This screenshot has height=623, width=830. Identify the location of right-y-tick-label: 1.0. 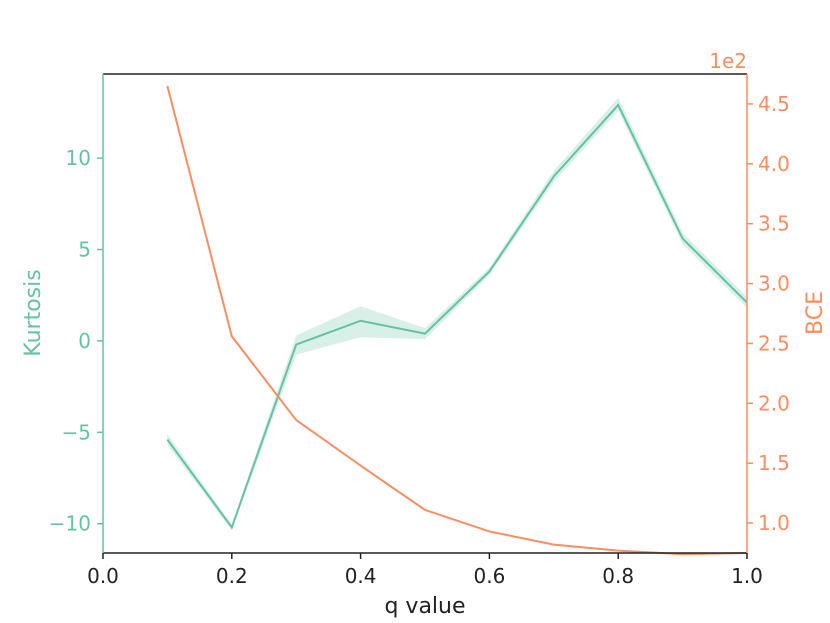
(774, 523).